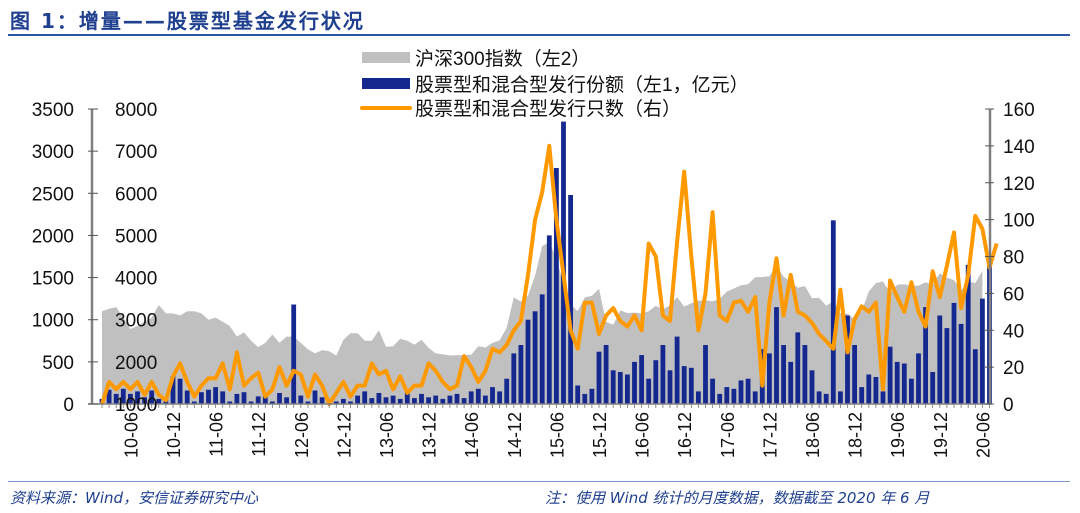 The height and width of the screenshot is (513, 1080). Describe the element at coordinates (136, 363) in the screenshot. I see `left2-tick-label: 2000` at that location.